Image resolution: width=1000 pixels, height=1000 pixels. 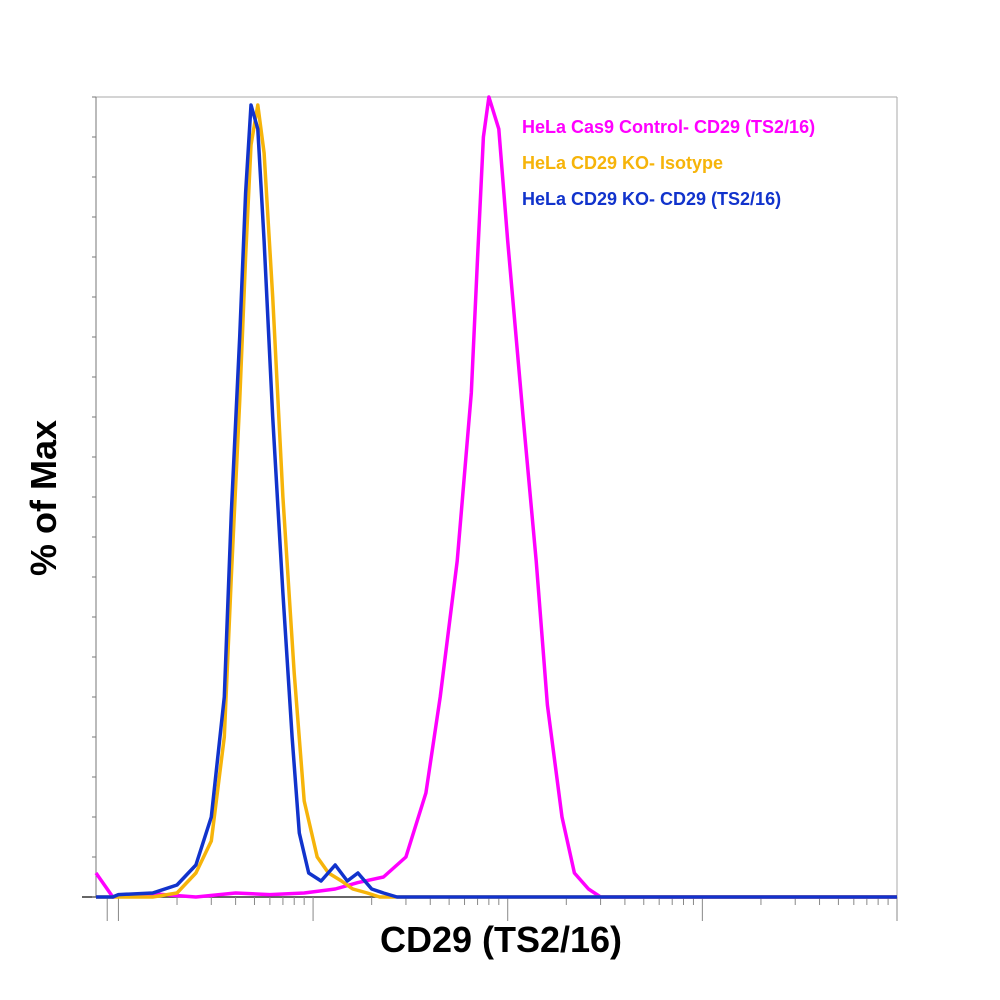 I want to click on x-axis-ticks, so click(x=502, y=909).